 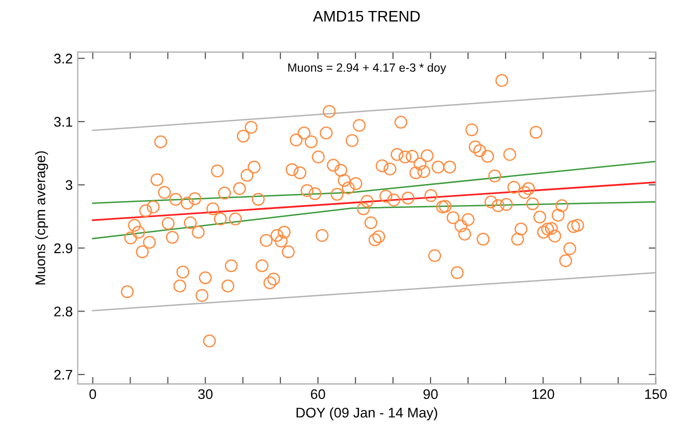 I want to click on annotation: Muons = 2.94 + 4.17 e-3 * doy, so click(x=367, y=68).